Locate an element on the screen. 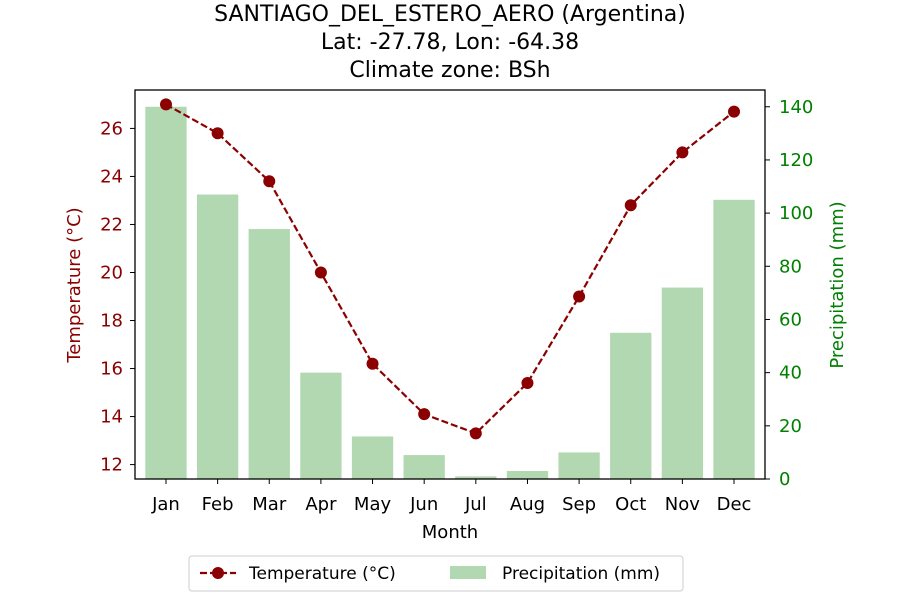  y-right-tick-label: 80 is located at coordinates (790, 266).